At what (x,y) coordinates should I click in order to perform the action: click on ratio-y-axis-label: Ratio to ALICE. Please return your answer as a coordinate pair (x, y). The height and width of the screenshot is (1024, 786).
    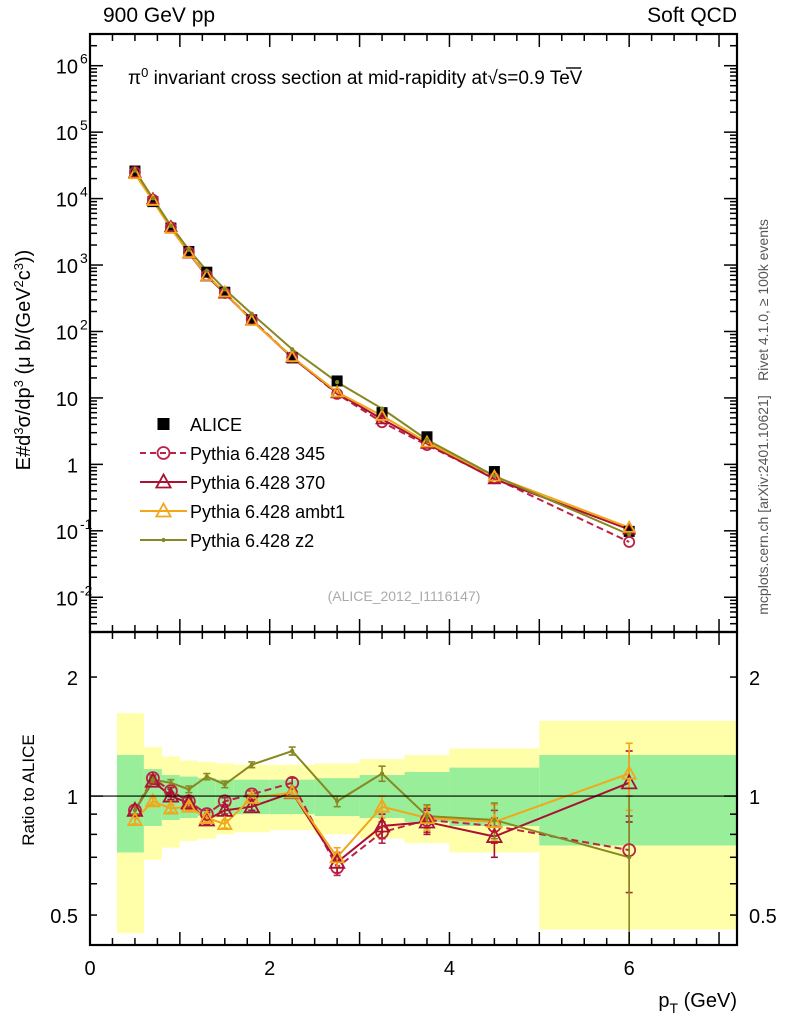
    Looking at the image, I should click on (28, 790).